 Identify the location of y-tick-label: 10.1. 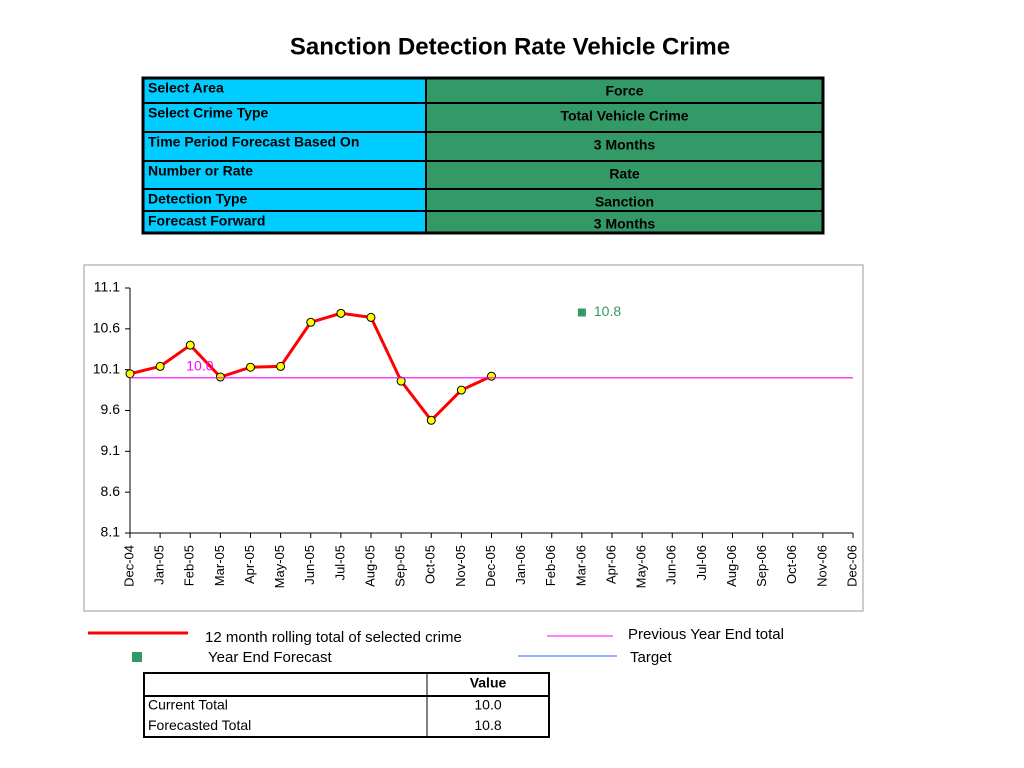
(106, 368).